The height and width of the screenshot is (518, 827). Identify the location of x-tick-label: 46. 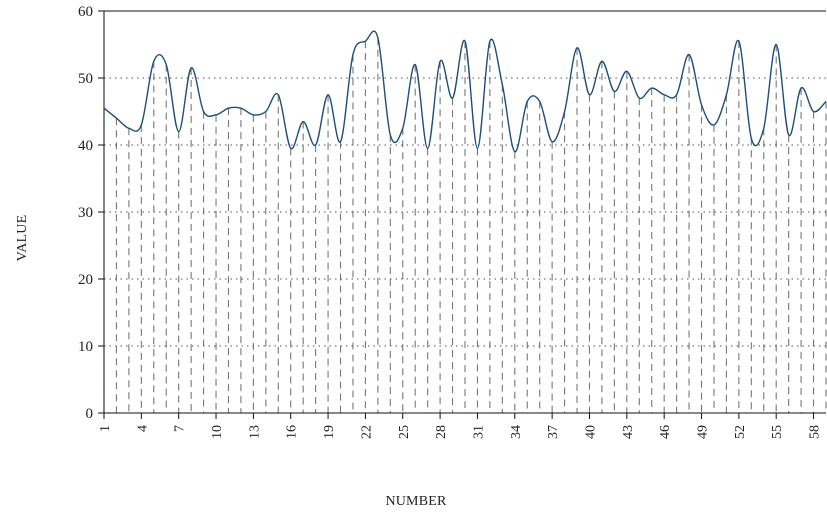
(665, 432).